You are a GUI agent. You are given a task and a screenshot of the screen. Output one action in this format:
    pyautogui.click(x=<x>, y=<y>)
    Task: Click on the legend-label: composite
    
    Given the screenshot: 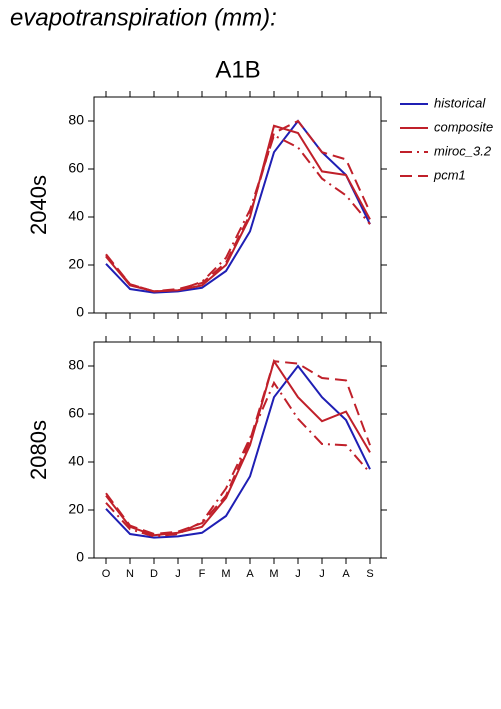 What is the action you would take?
    pyautogui.click(x=463, y=126)
    